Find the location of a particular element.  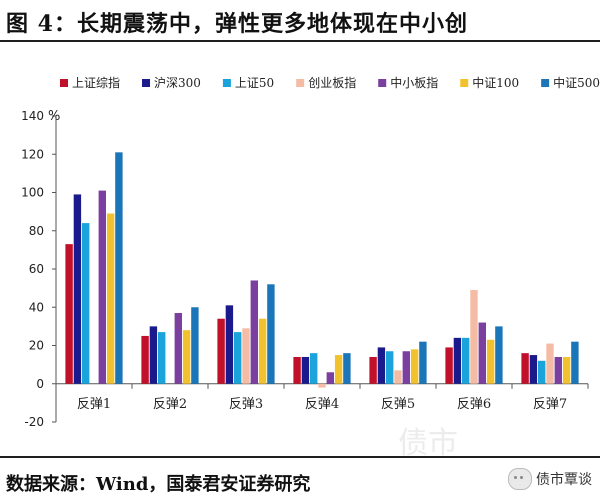

watermark-badge: 债市覃谈 is located at coordinates (550, 479).